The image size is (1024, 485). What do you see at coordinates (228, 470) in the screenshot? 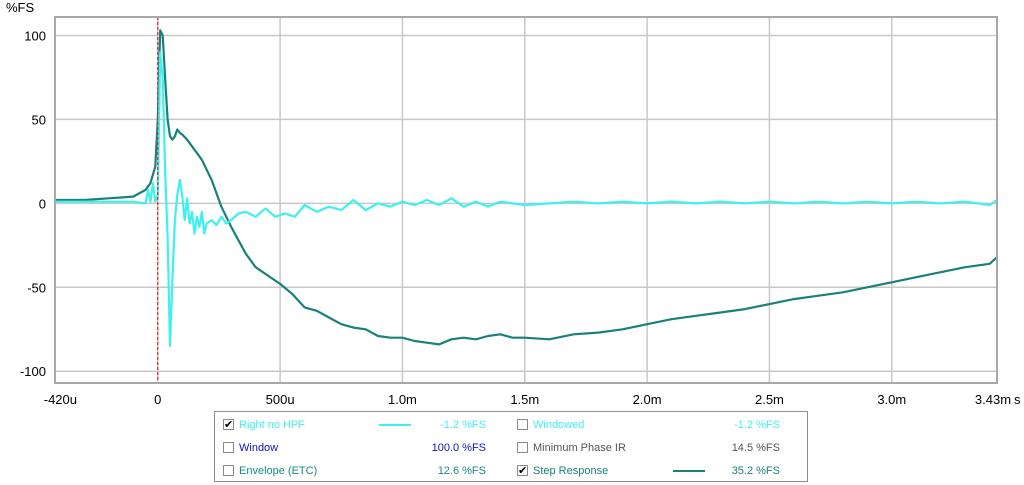
I see `envelope-etc-checkbox` at bounding box center [228, 470].